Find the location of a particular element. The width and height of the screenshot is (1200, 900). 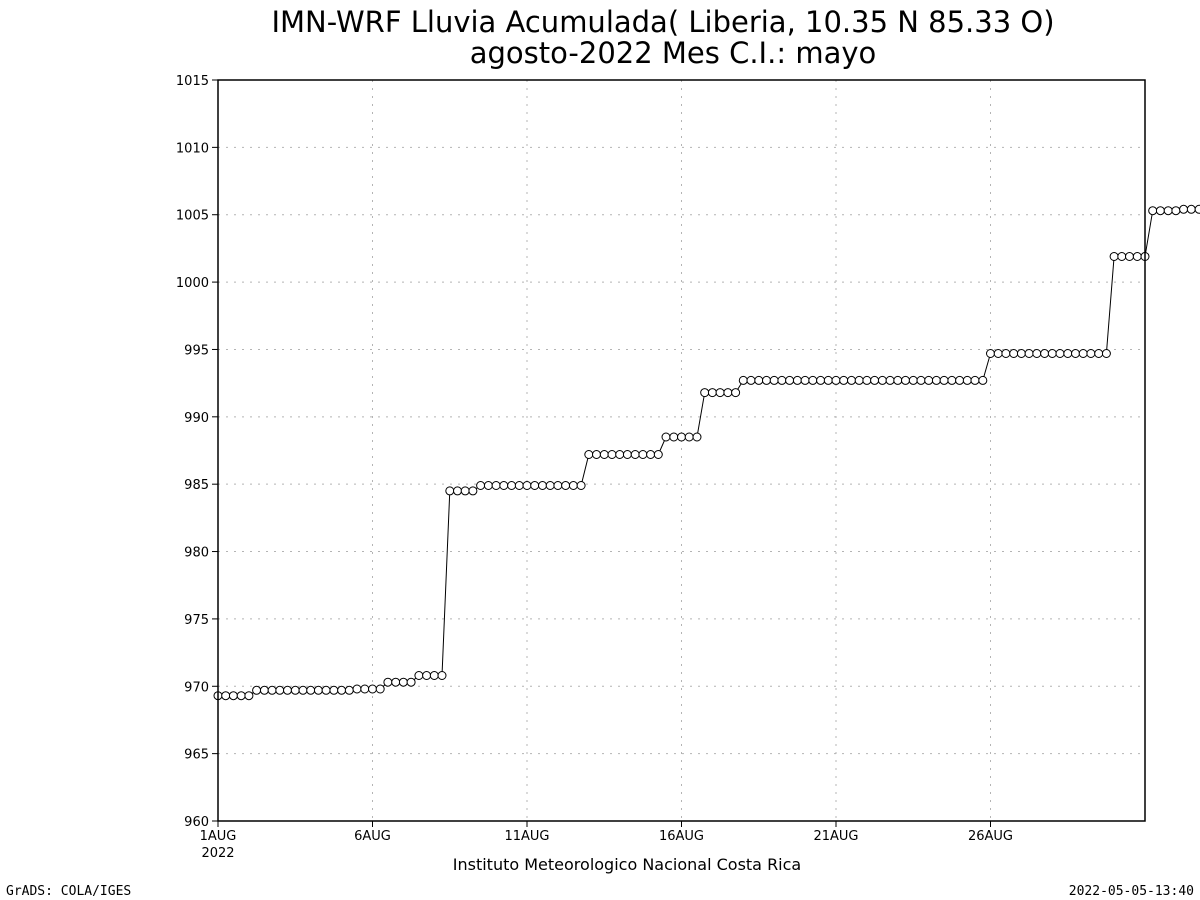

y-tick-label: 960 is located at coordinates (196, 822).